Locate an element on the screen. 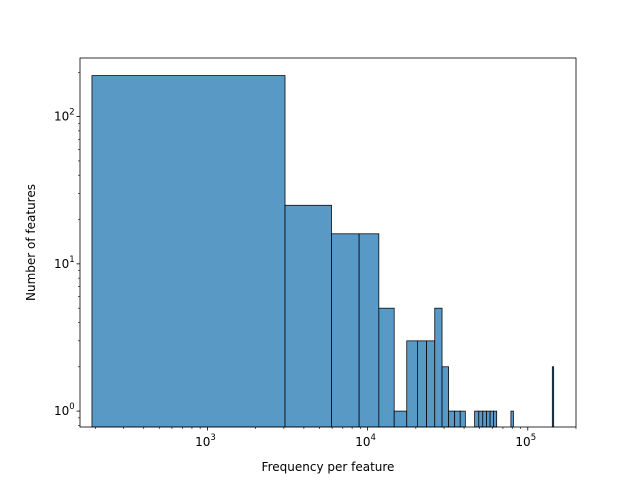 Image resolution: width=640 pixels, height=480 pixels. x-axis-label: Frequency per feature is located at coordinates (328, 467).